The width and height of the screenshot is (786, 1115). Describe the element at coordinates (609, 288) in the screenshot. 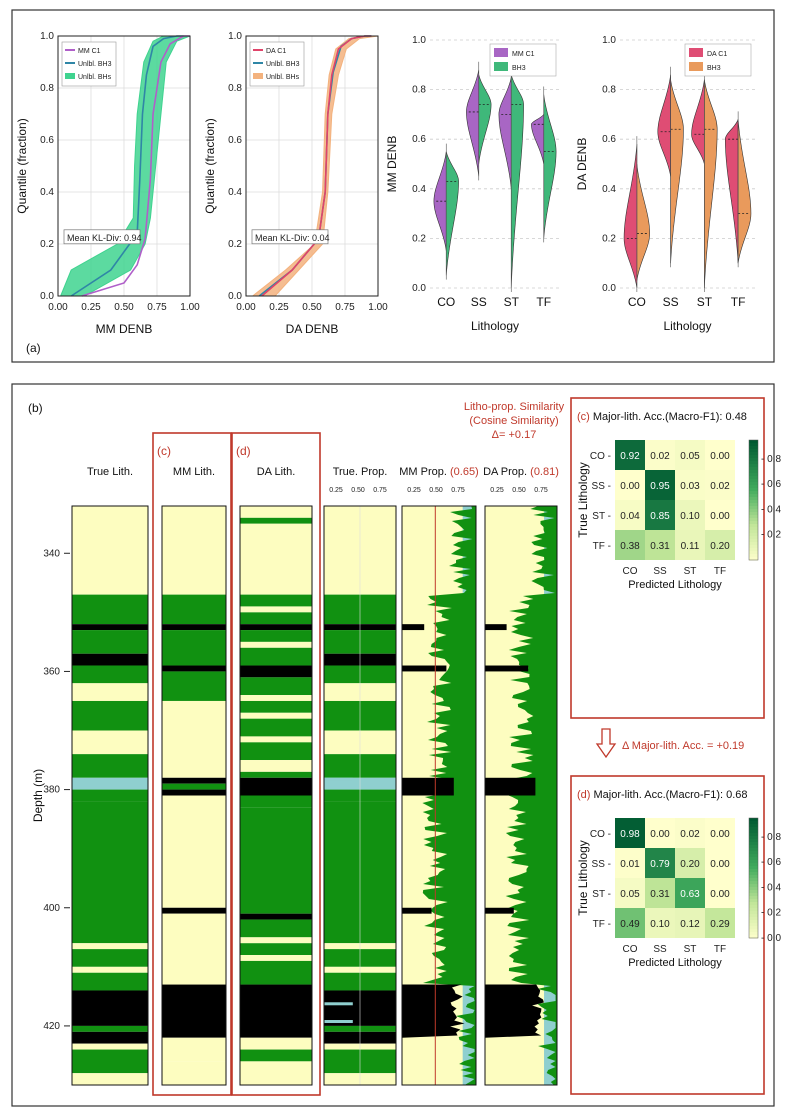

I see `y-tick-label: 0.0` at that location.